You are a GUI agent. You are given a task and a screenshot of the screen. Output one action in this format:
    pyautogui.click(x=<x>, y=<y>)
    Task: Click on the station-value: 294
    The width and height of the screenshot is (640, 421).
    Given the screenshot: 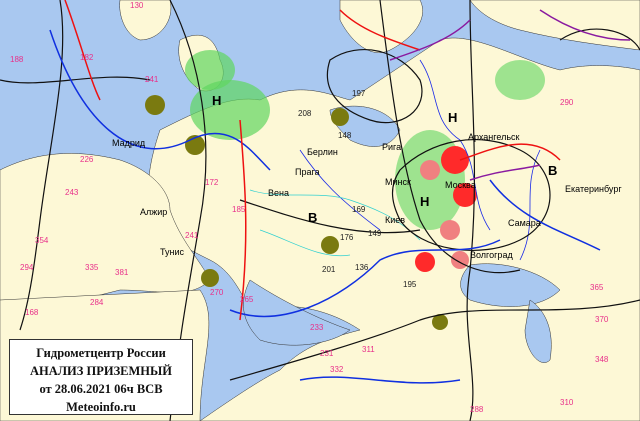 What is the action you would take?
    pyautogui.click(x=27, y=267)
    